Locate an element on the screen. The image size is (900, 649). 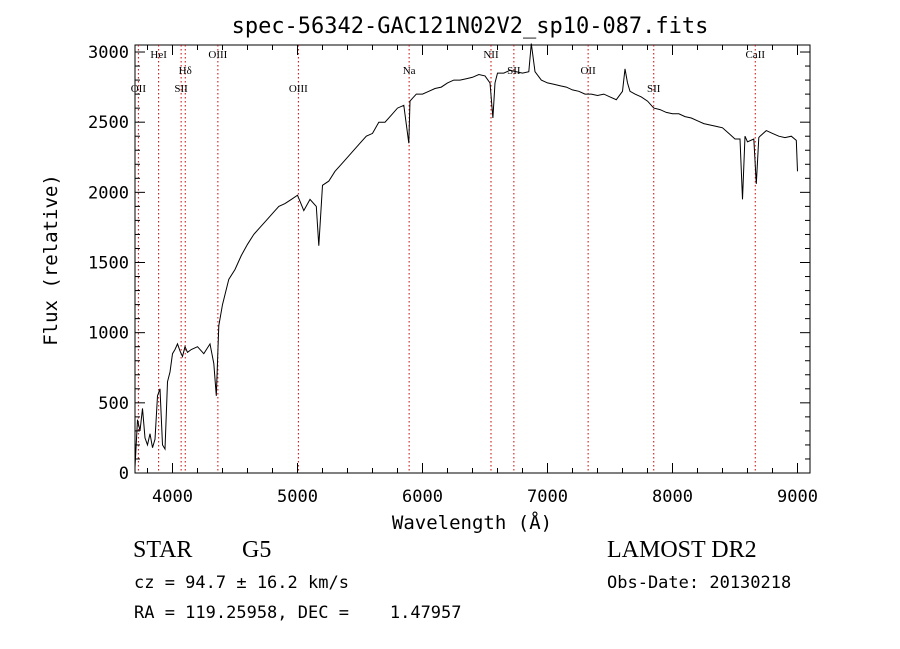
x-tick-label: 5000 is located at coordinates (297, 497).